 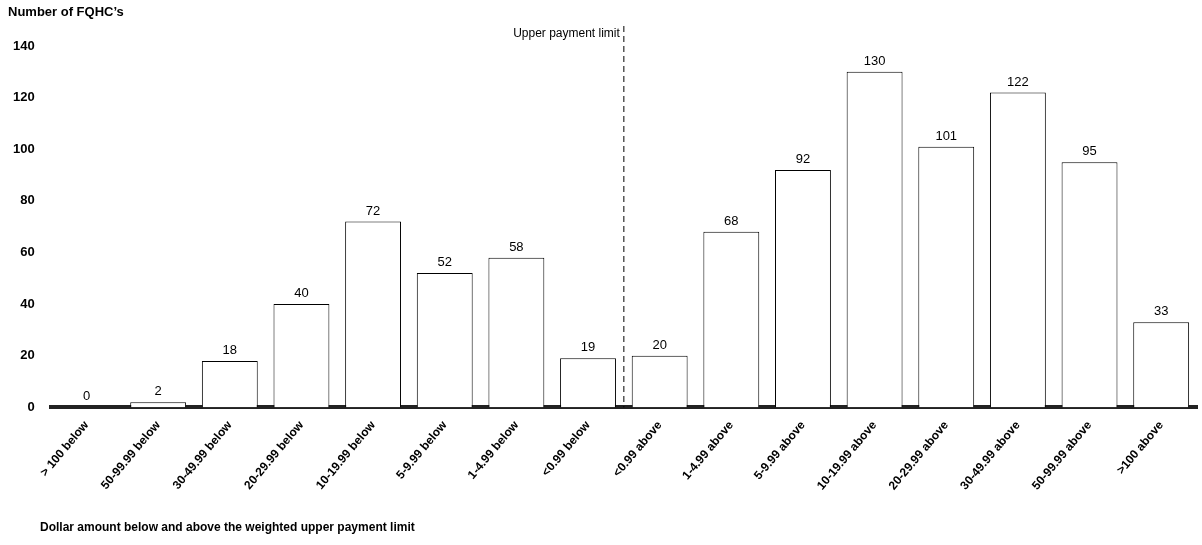 What do you see at coordinates (731, 220) in the screenshot?
I see `data-label: 68` at bounding box center [731, 220].